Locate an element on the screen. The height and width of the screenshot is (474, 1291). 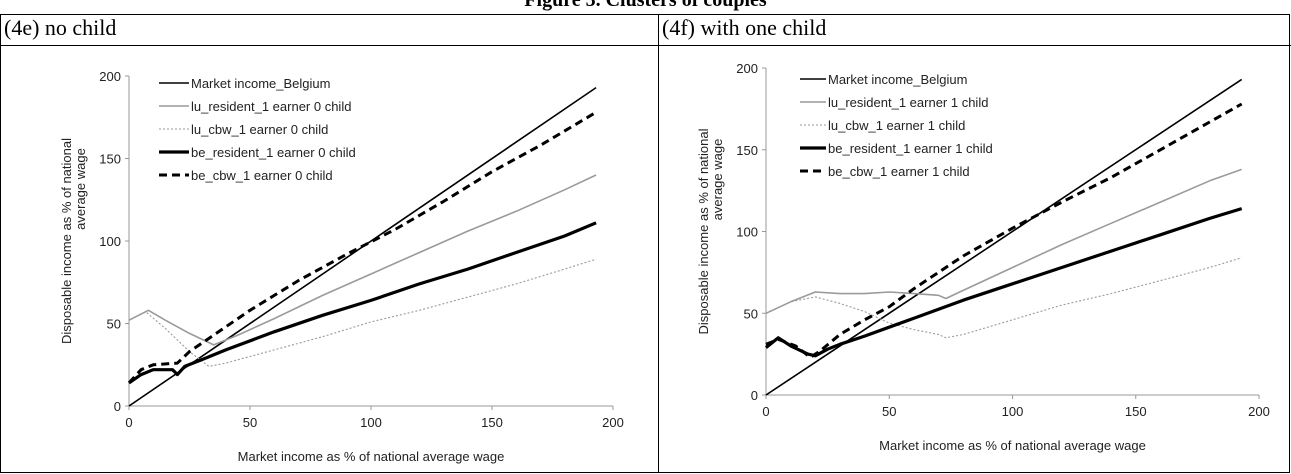
panel-title-4f: (4f) with one child is located at coordinates (744, 27).